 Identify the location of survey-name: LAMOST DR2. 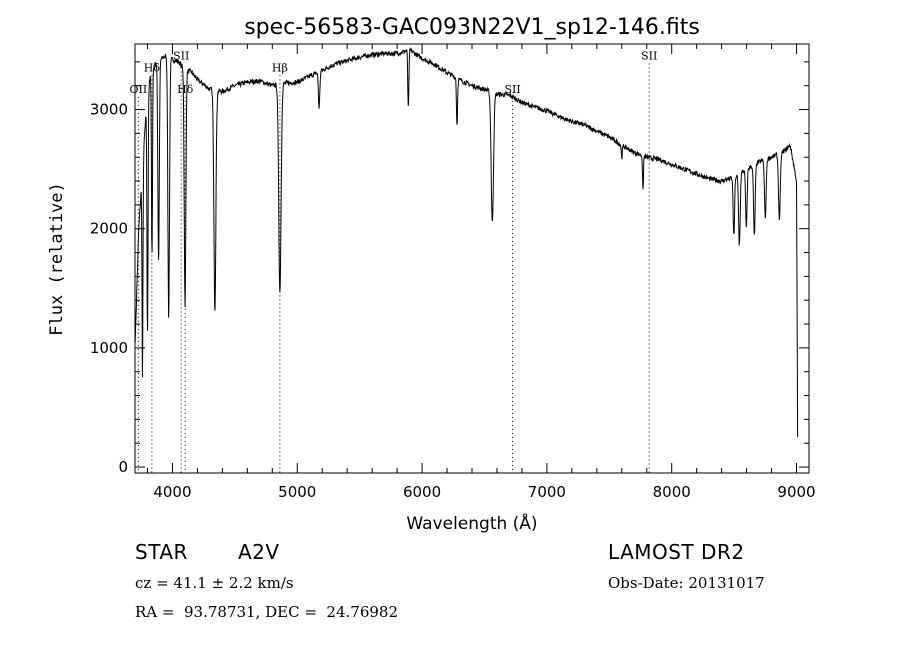
(676, 552).